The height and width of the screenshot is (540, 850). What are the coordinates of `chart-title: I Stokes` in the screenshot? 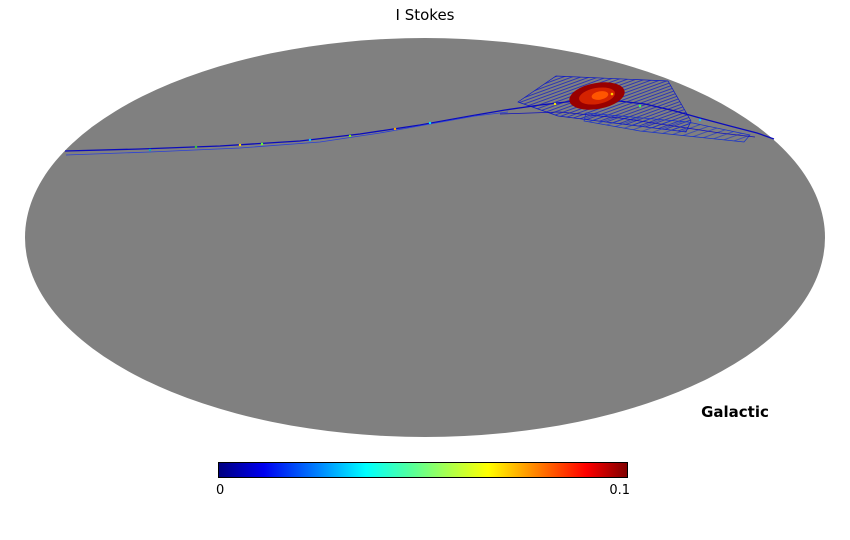 It's located at (425, 15).